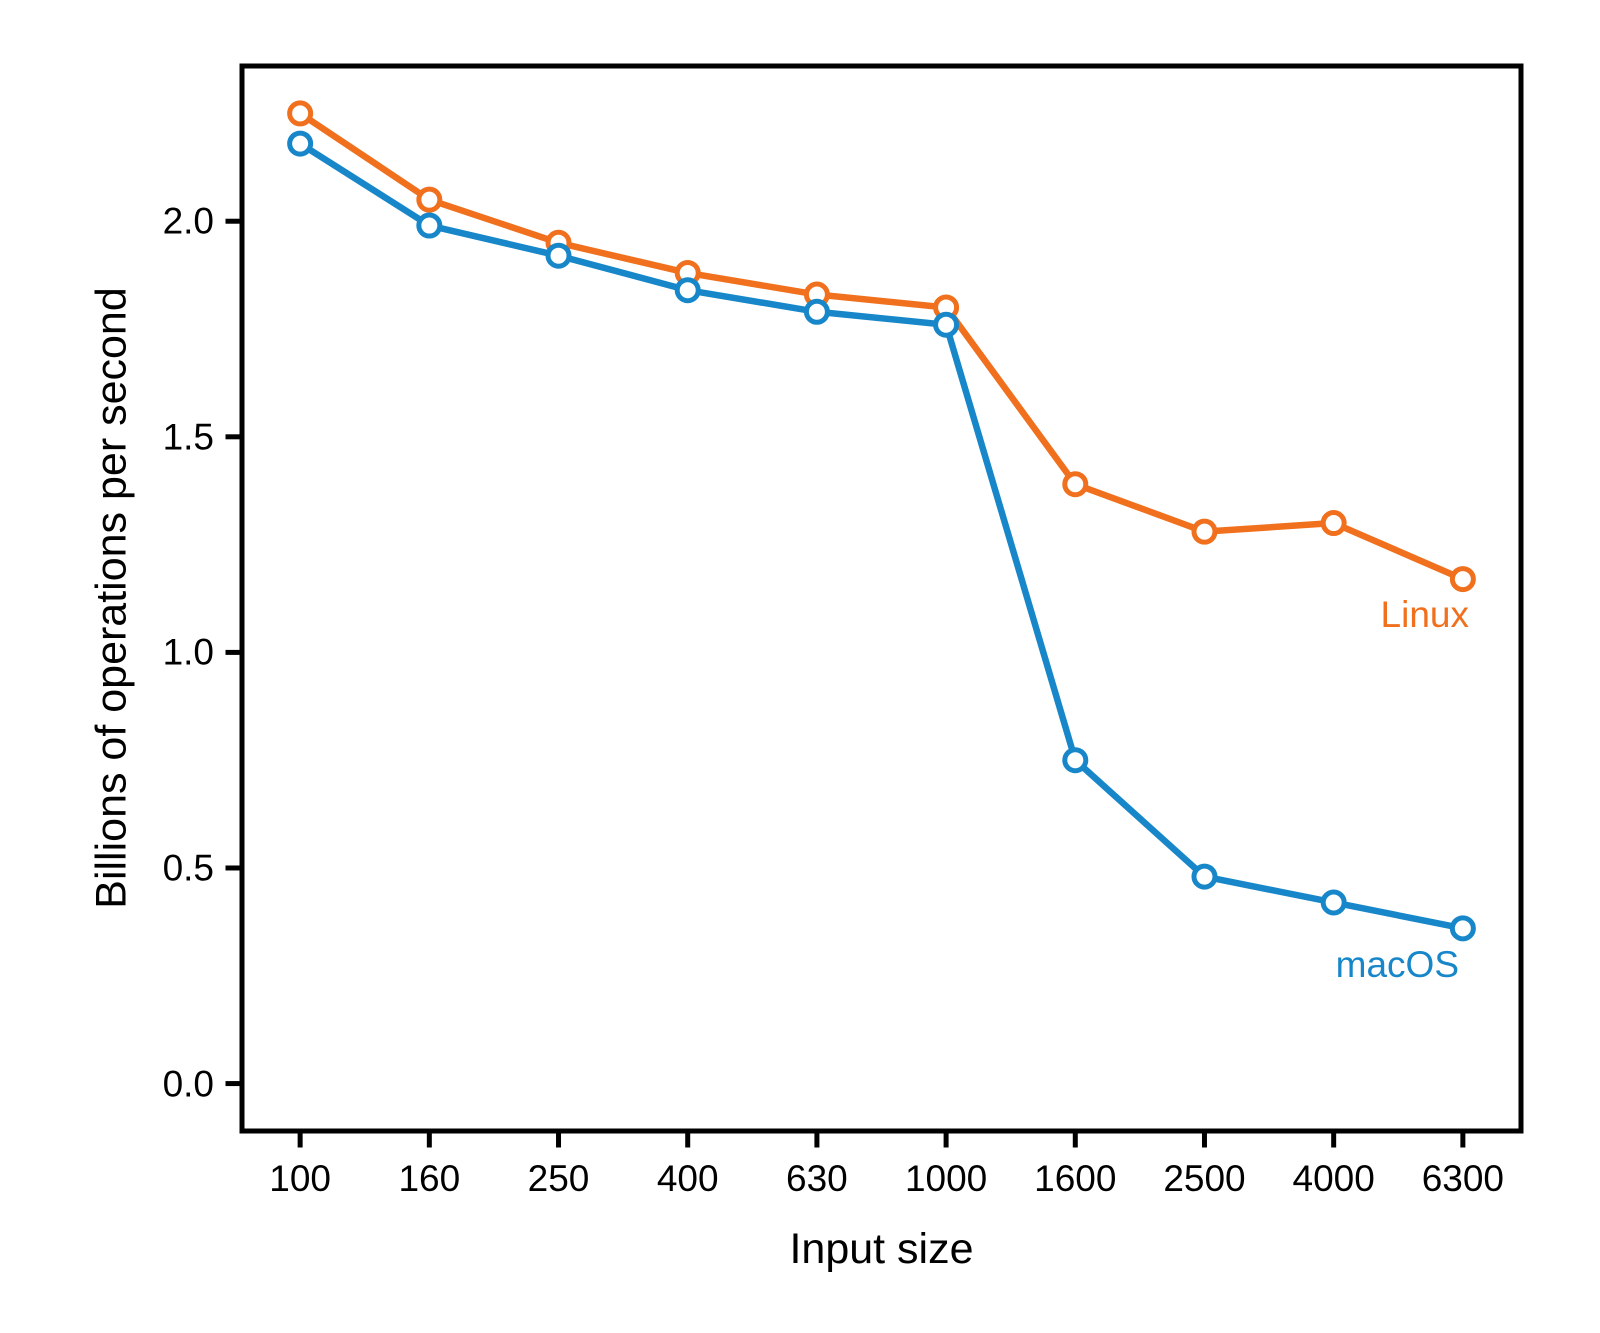  What do you see at coordinates (300, 1178) in the screenshot?
I see `x-tick-label: 100` at bounding box center [300, 1178].